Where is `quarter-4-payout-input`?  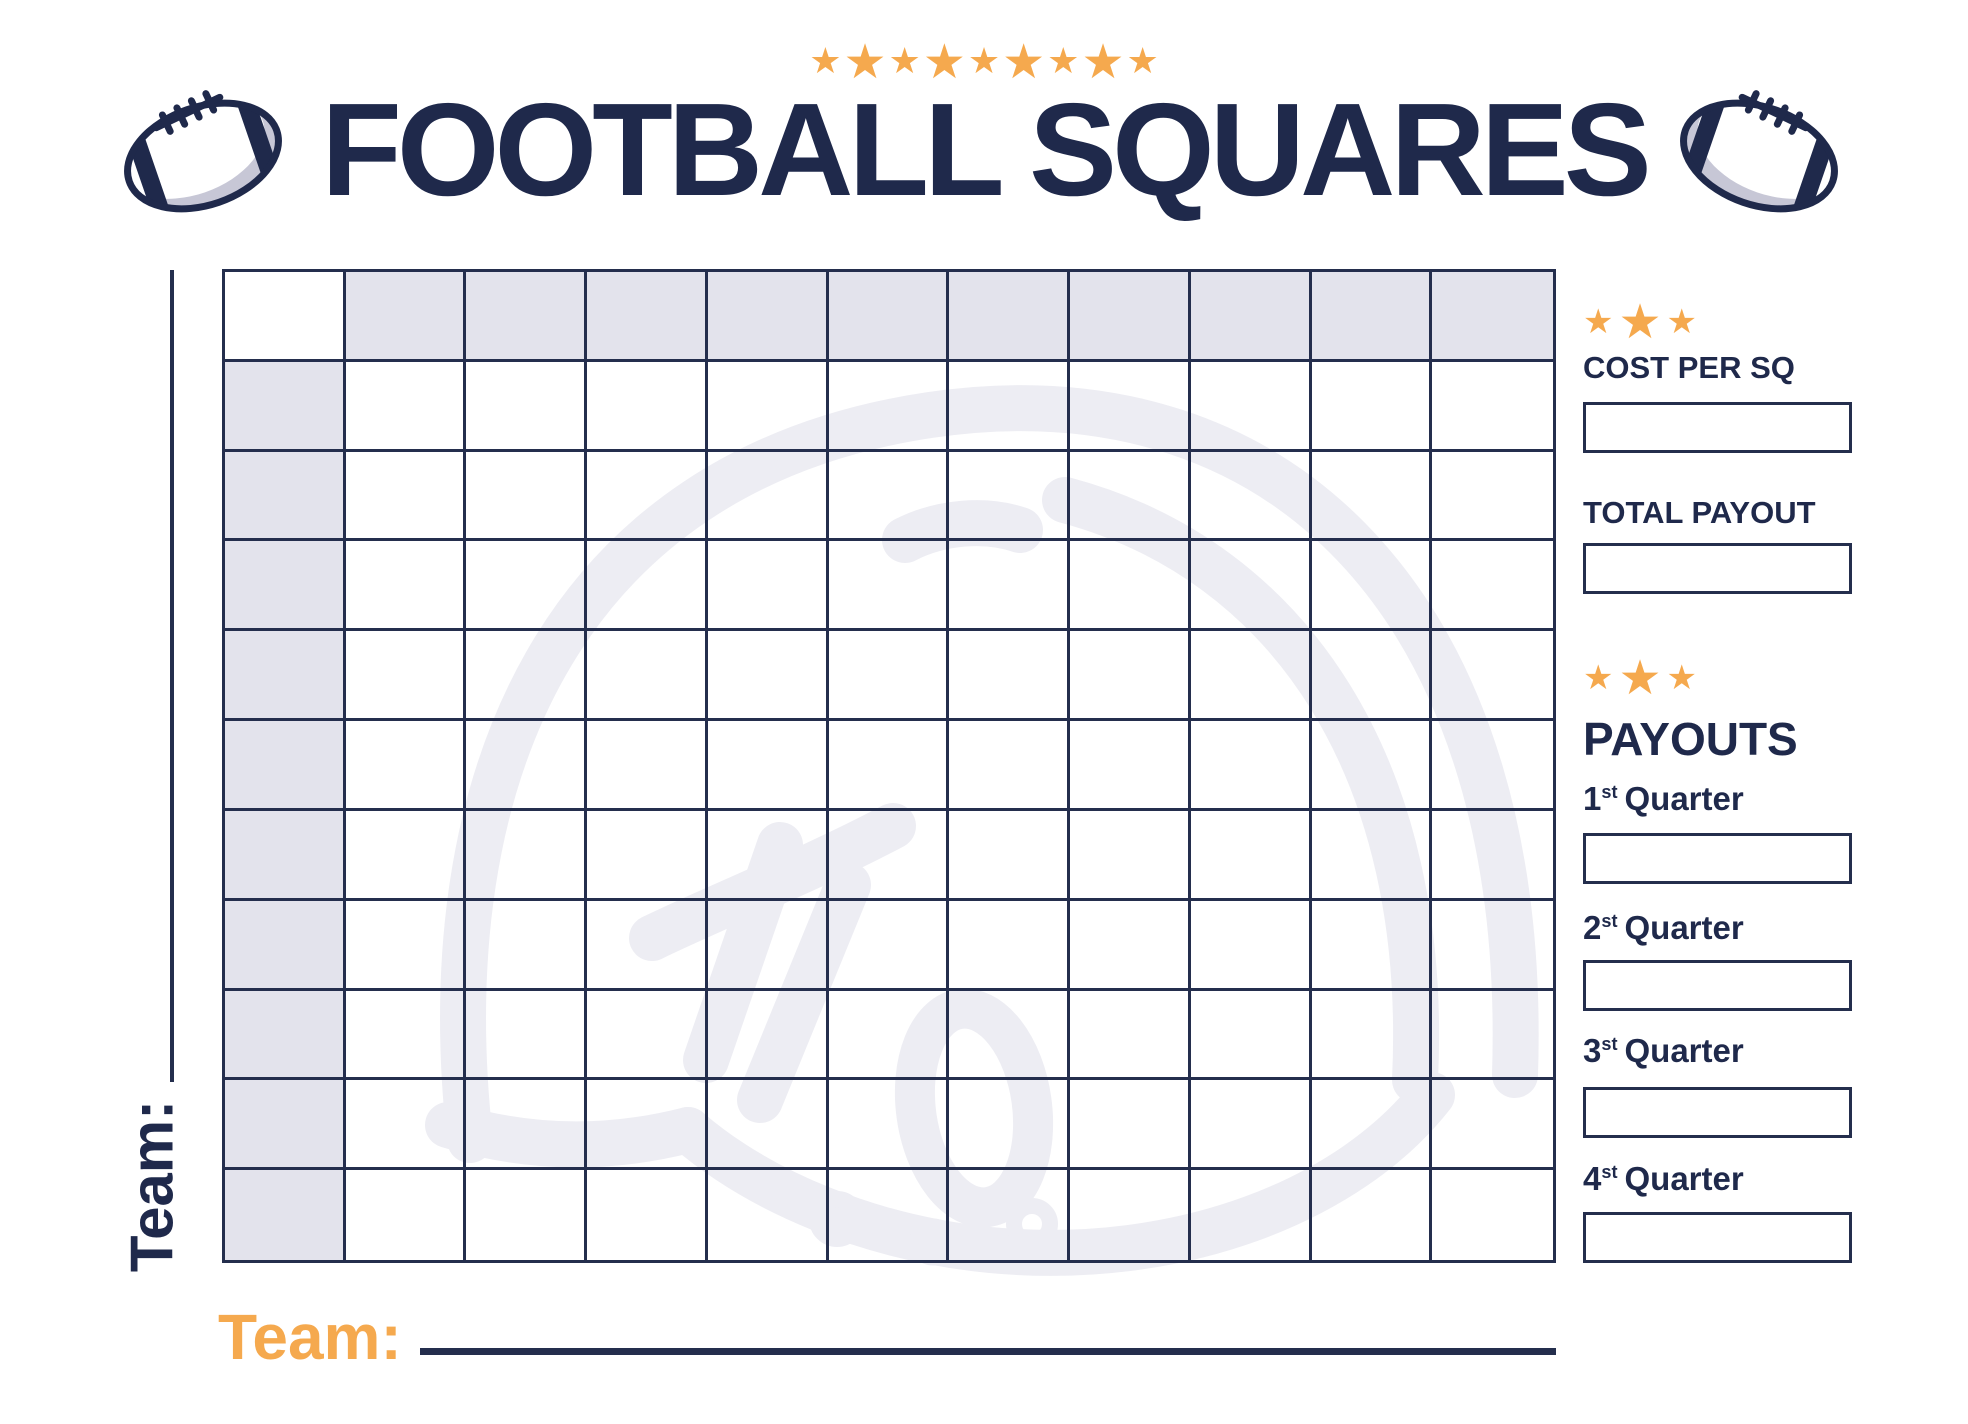 quarter-4-payout-input is located at coordinates (1717, 1237).